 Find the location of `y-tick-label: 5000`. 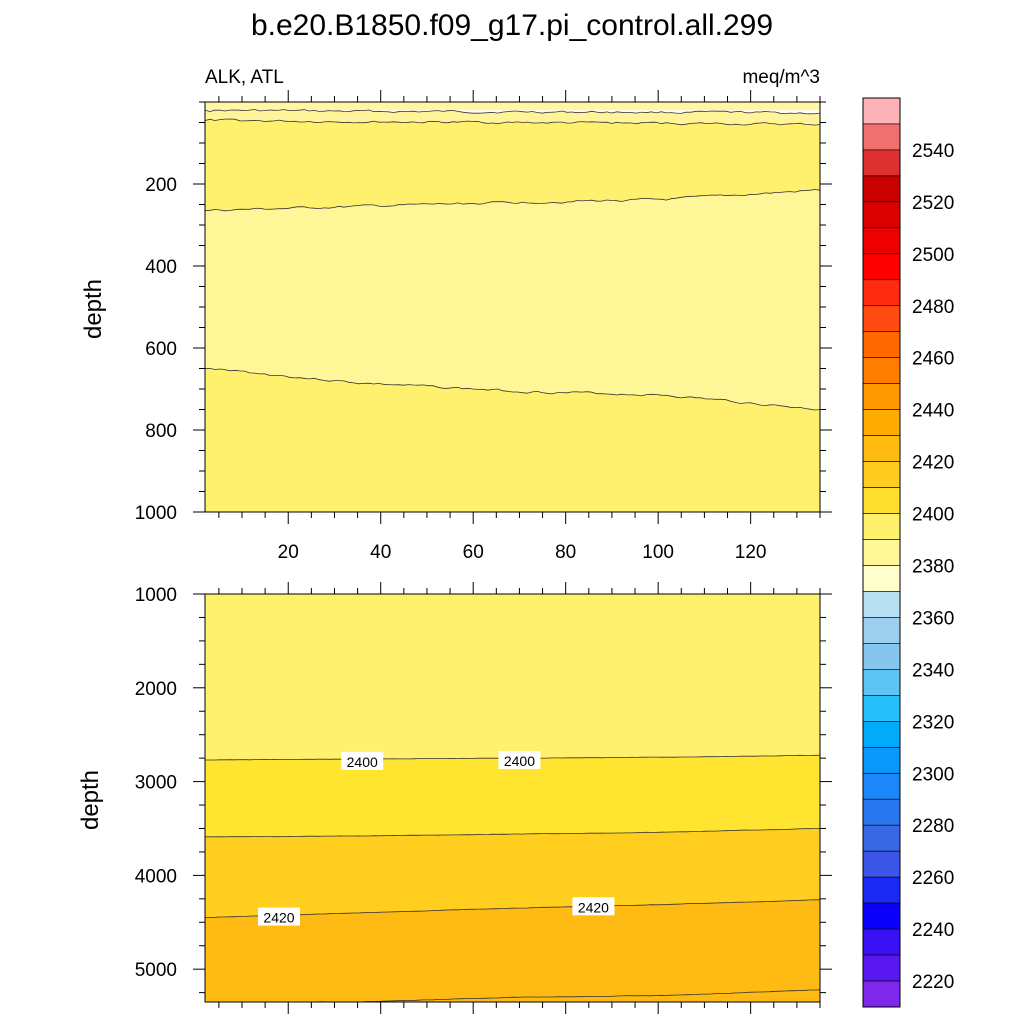

y-tick-label: 5000 is located at coordinates (156, 970).